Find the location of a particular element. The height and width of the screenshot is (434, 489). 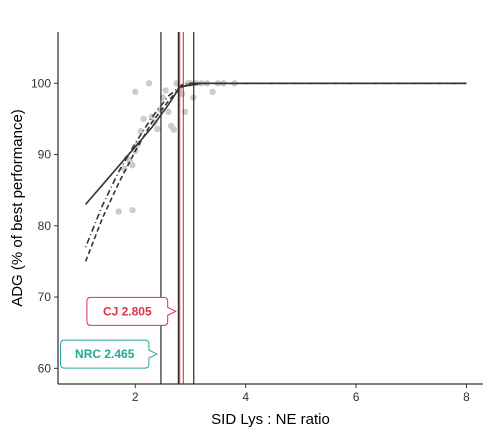

x-tick-label: 2 is located at coordinates (135, 397).